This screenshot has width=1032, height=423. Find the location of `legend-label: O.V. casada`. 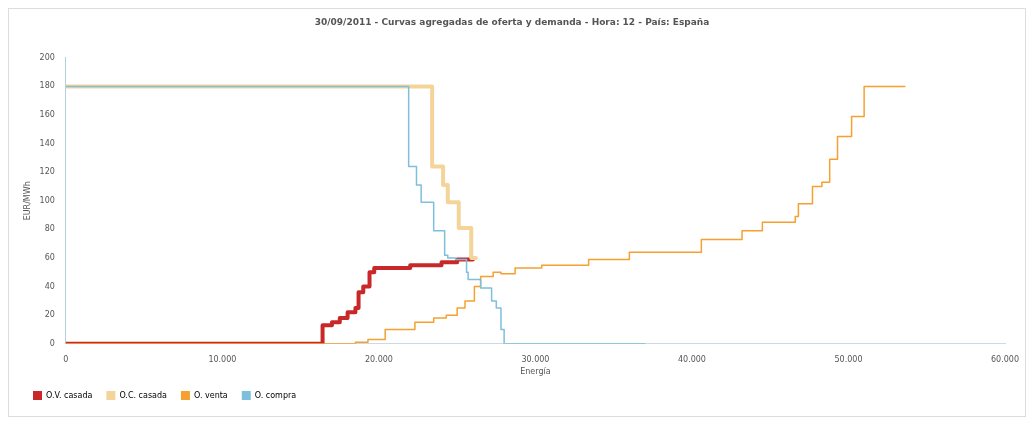

legend-label: O.V. casada is located at coordinates (69, 395).